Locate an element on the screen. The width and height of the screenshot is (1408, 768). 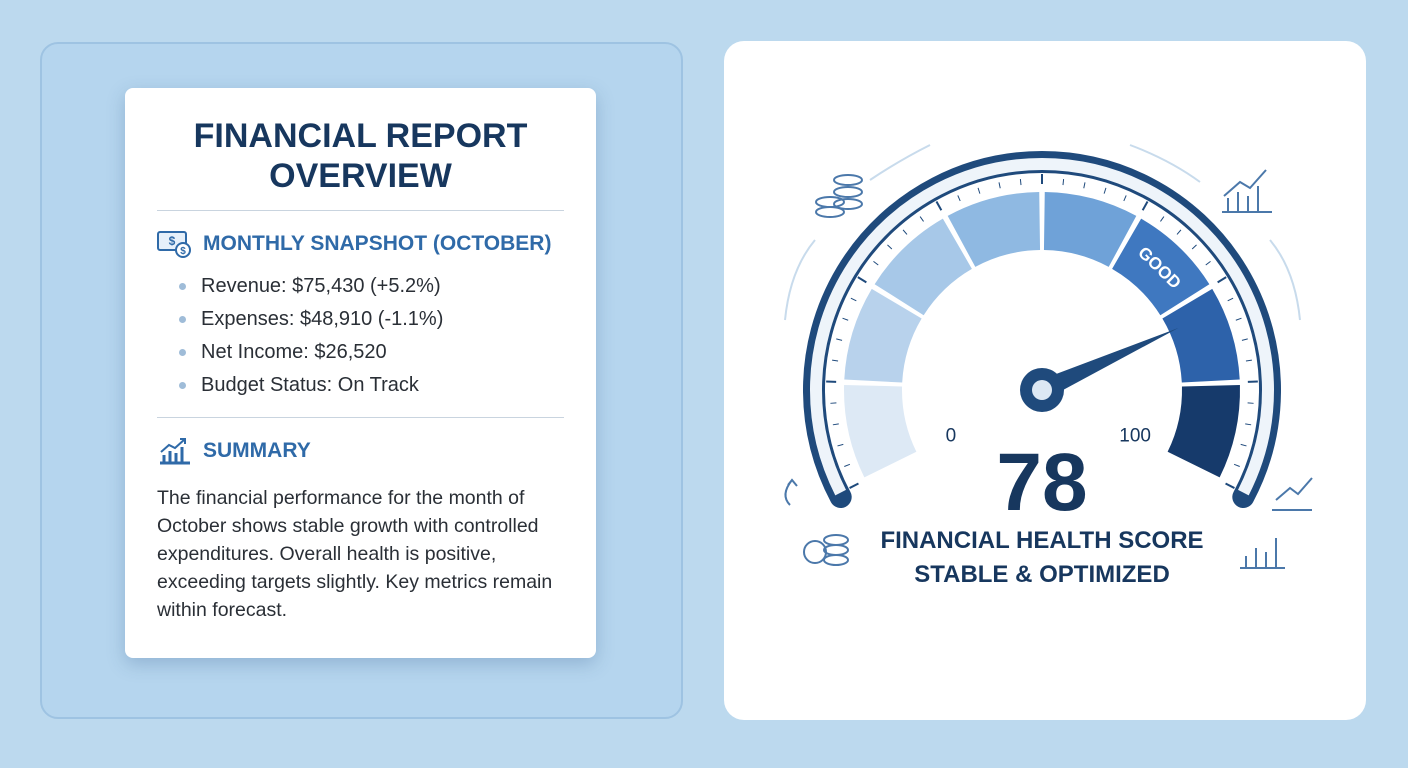
needle-hub-center is located at coordinates (1042, 390).